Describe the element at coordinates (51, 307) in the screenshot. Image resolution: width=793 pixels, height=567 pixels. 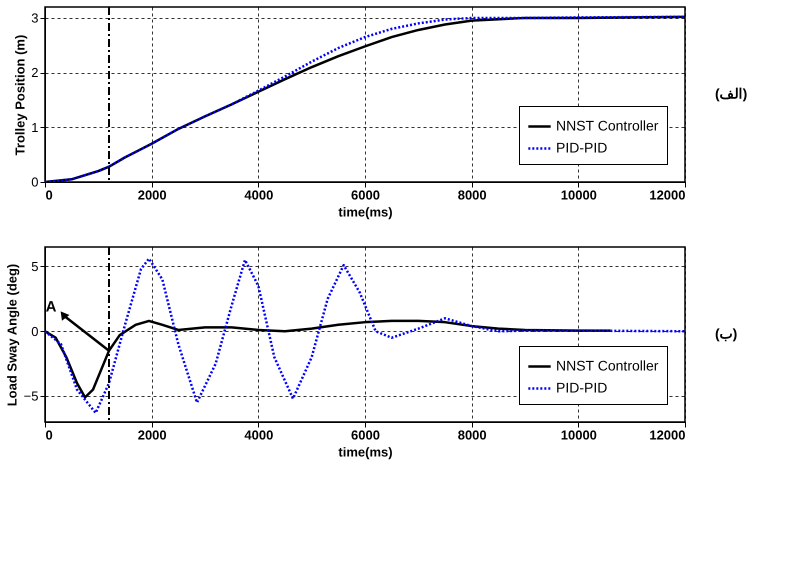
I see `annotation: A` at that location.